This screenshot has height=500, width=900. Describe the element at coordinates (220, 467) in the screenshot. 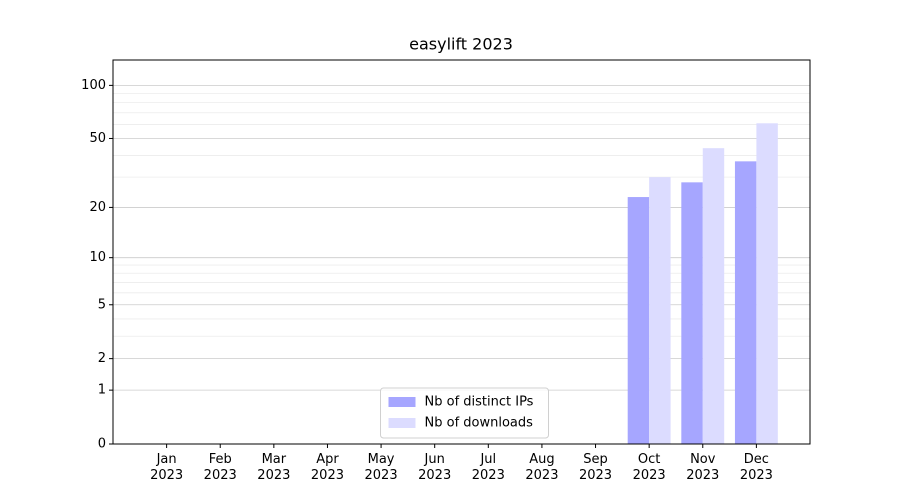

I see `x-tick-label: Feb 2023` at that location.